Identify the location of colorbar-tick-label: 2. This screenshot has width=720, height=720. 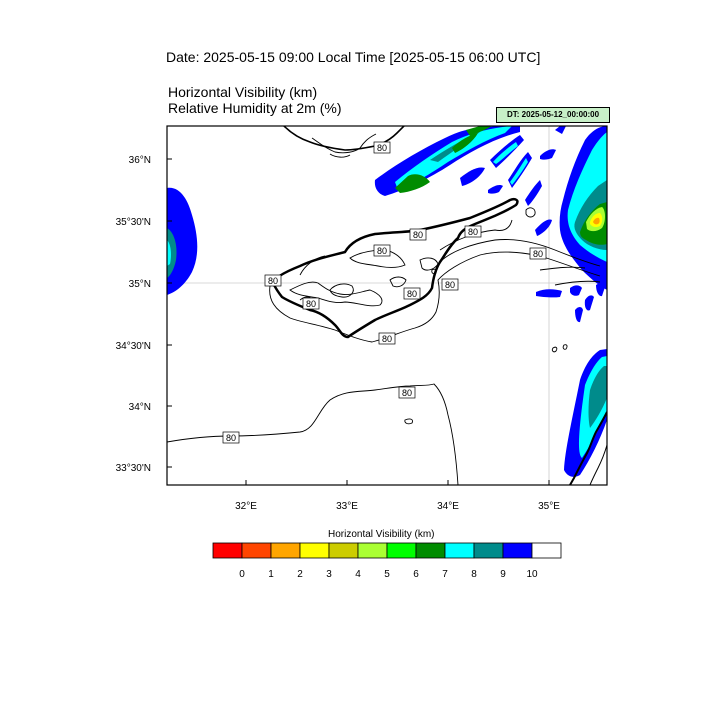
(300, 574).